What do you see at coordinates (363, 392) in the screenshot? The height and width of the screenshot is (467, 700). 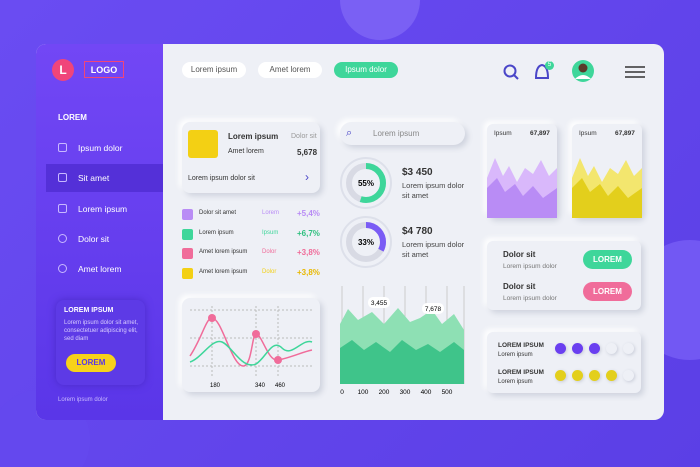 I see `x-tick-label: 100` at bounding box center [363, 392].